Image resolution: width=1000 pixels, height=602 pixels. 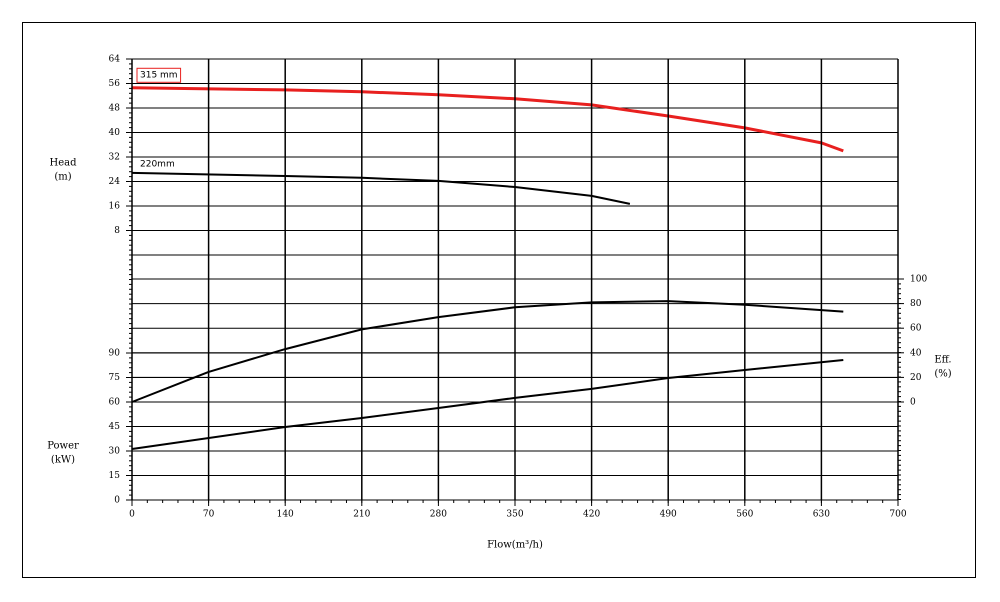 I want to click on series-label-box, so click(x=159, y=75).